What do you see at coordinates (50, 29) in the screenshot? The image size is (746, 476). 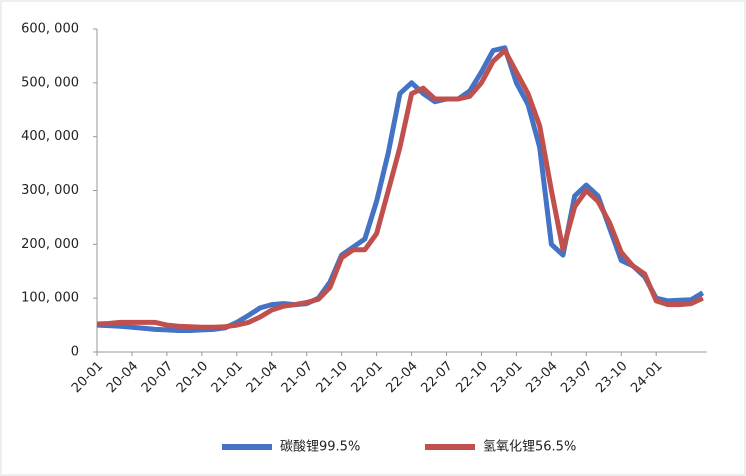 I see `y-tick-label: 600, 000` at bounding box center [50, 29].